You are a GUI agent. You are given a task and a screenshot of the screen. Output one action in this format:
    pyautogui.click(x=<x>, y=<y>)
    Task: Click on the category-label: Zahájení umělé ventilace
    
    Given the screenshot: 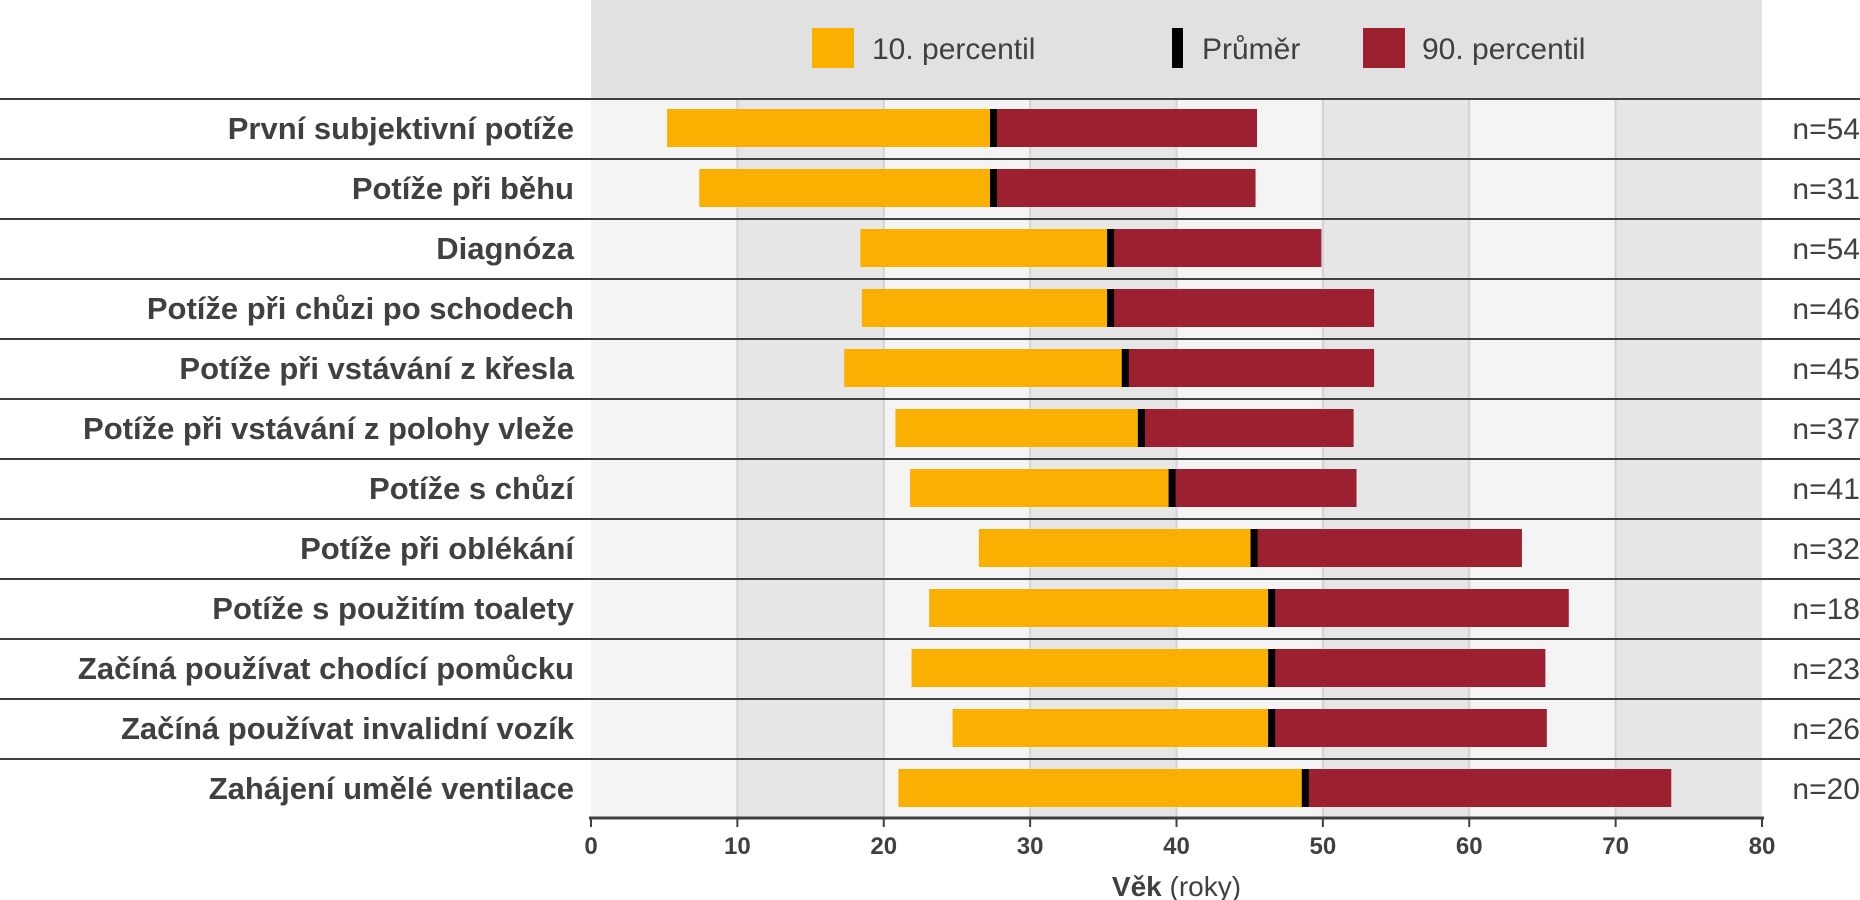 What is the action you would take?
    pyautogui.click(x=391, y=788)
    